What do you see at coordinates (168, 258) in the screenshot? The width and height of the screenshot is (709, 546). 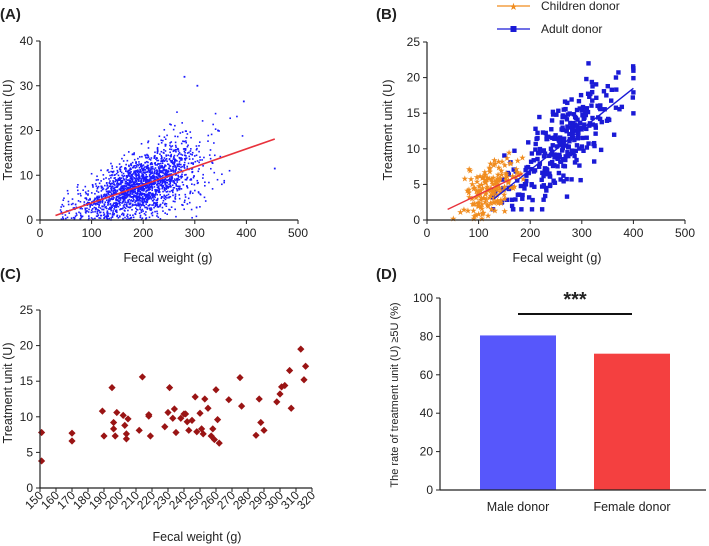 I see `panel-a-x-label: Fecal weight (g)` at bounding box center [168, 258].